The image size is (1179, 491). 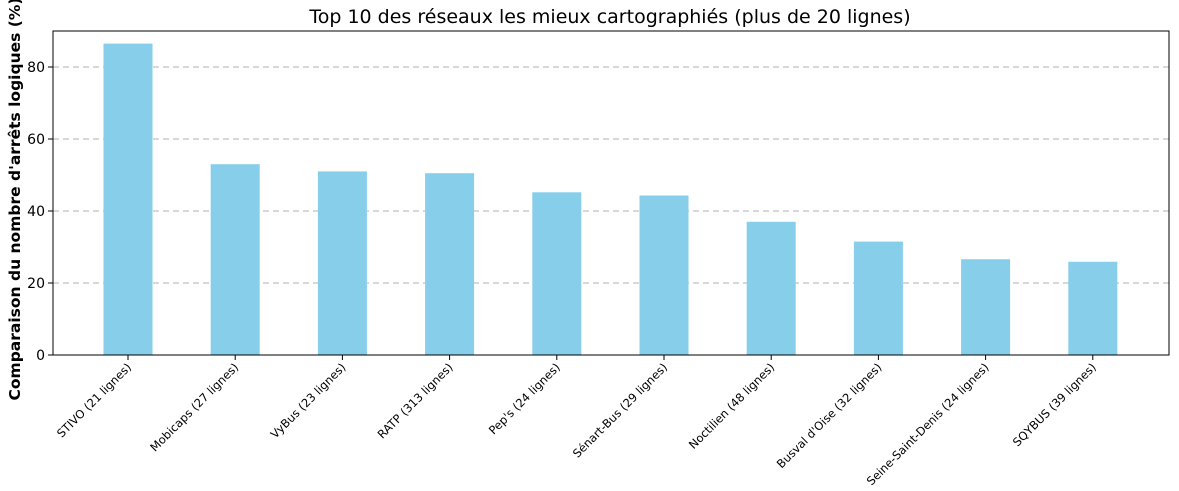 What do you see at coordinates (829, 415) in the screenshot?
I see `x-tick-label: Busval d'Oise (32 lignes)` at bounding box center [829, 415].